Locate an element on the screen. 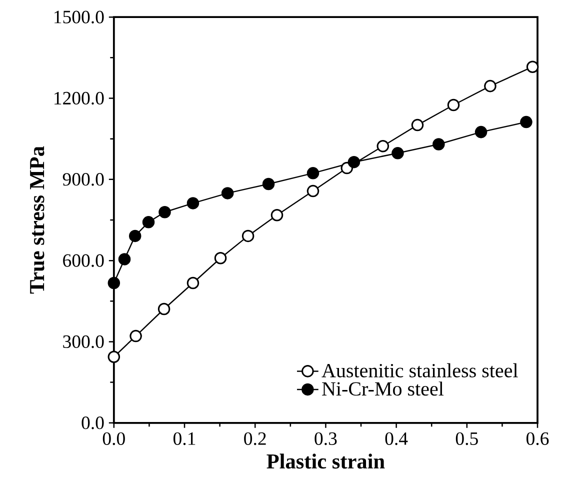  x-tick-label: 0.6 is located at coordinates (537, 439).